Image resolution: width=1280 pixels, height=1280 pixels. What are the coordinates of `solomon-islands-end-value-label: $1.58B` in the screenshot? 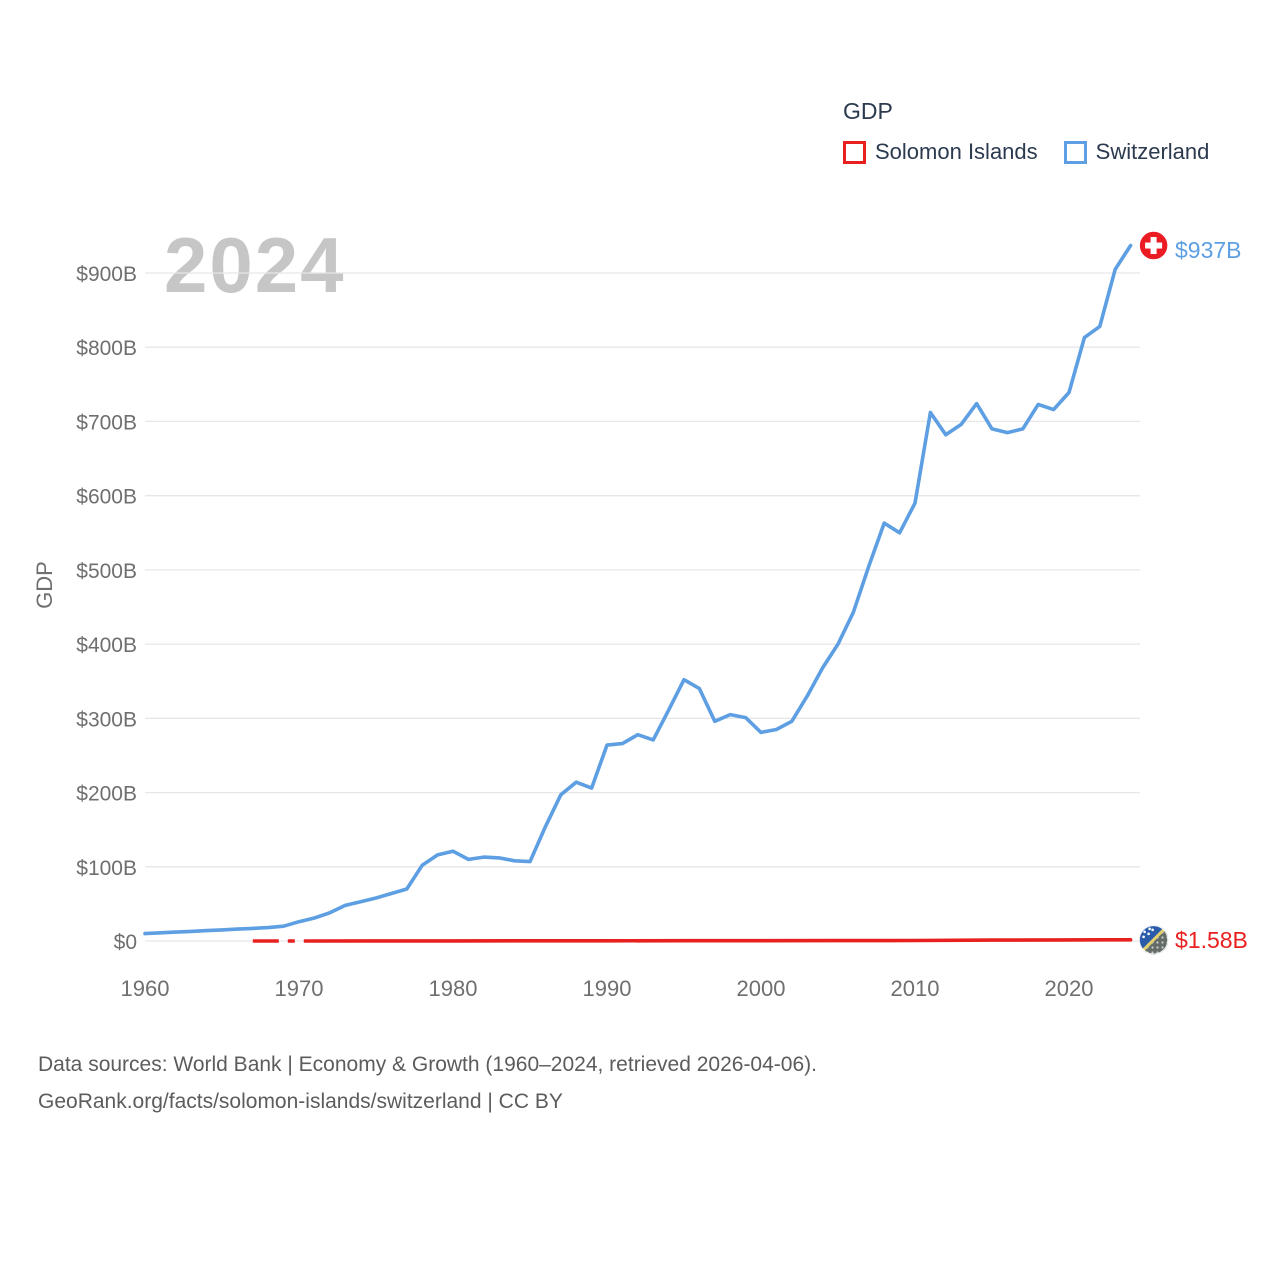 It's located at (1211, 940).